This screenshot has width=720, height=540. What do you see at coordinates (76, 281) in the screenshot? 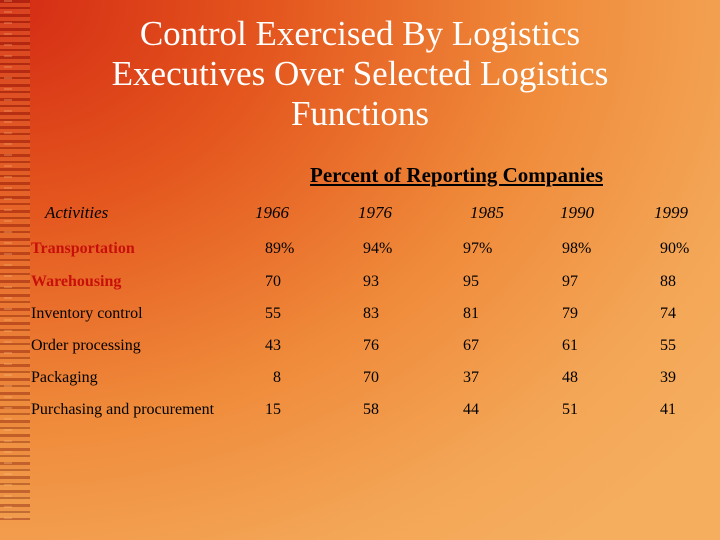
I see `row-label-warehousing: Warehousing` at bounding box center [76, 281].